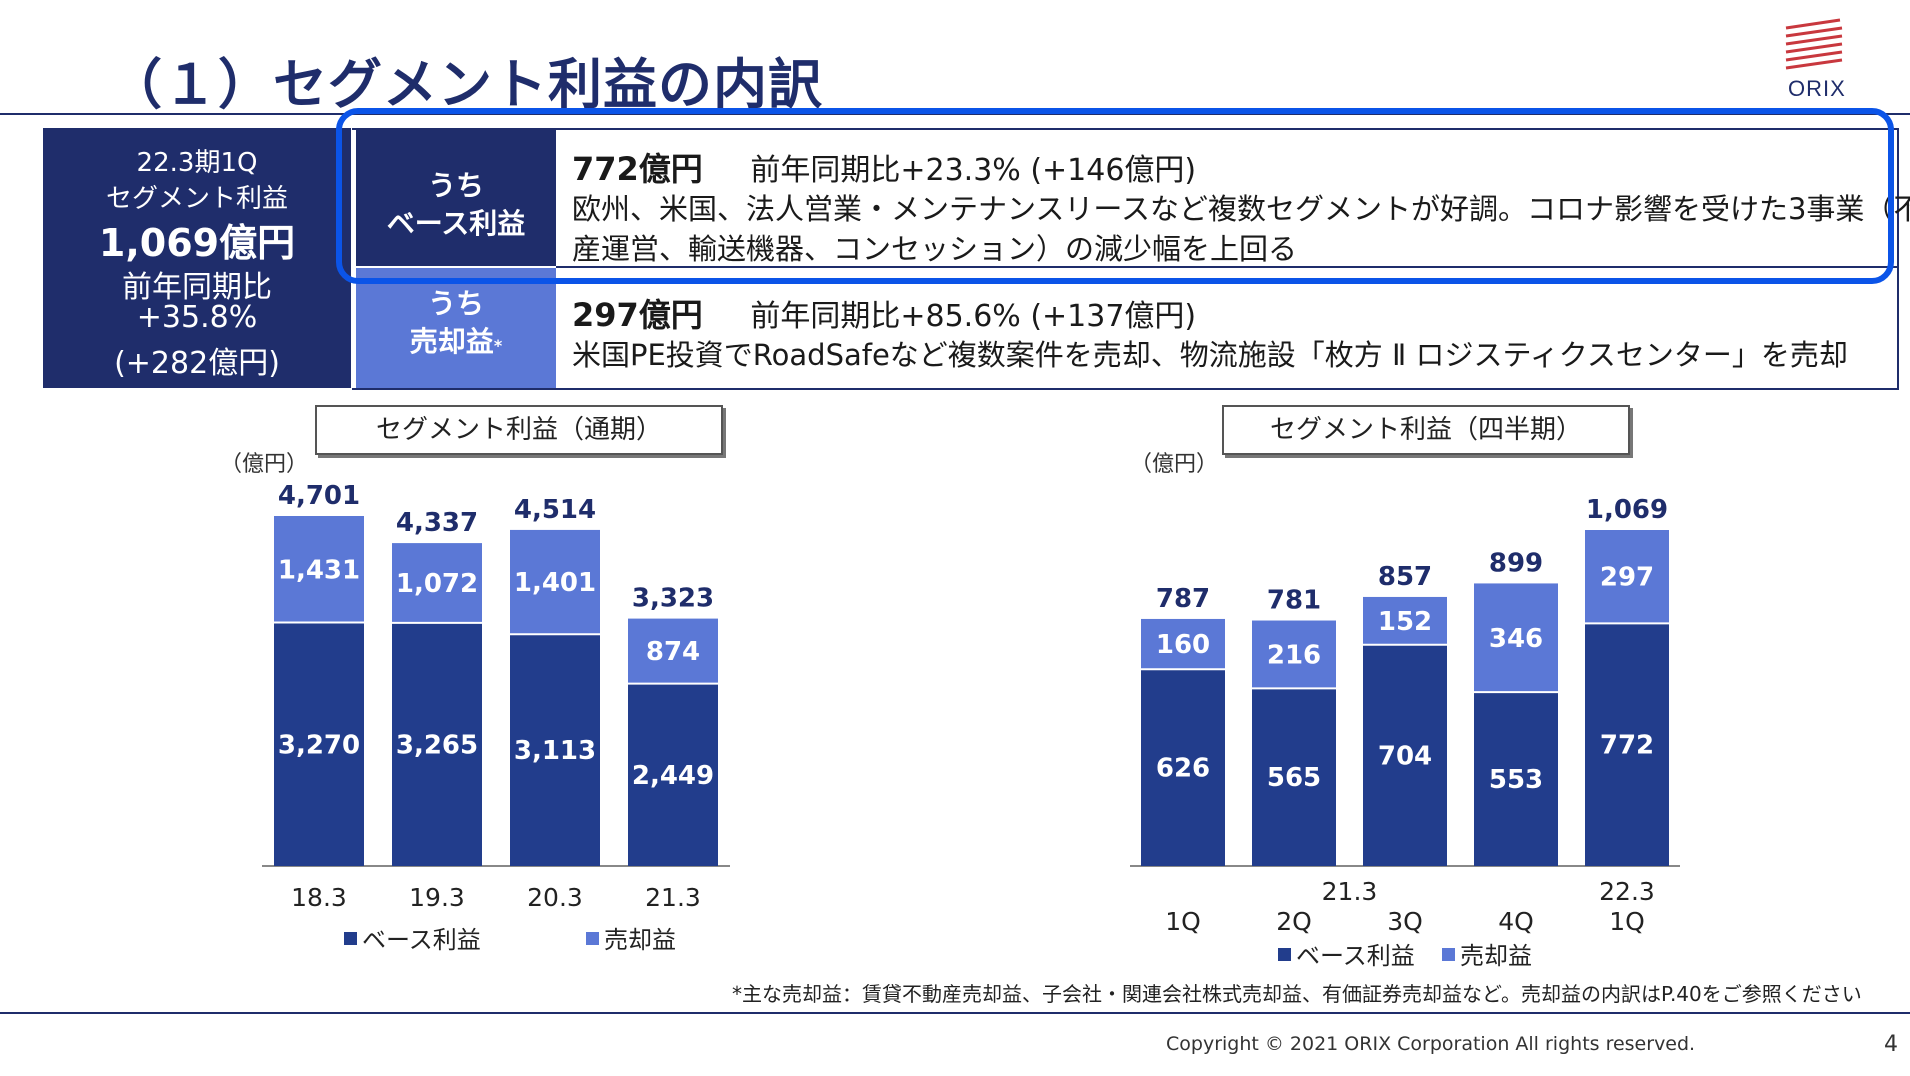 This screenshot has height=1076, width=1910. I want to click on title-divider, so click(955, 114).